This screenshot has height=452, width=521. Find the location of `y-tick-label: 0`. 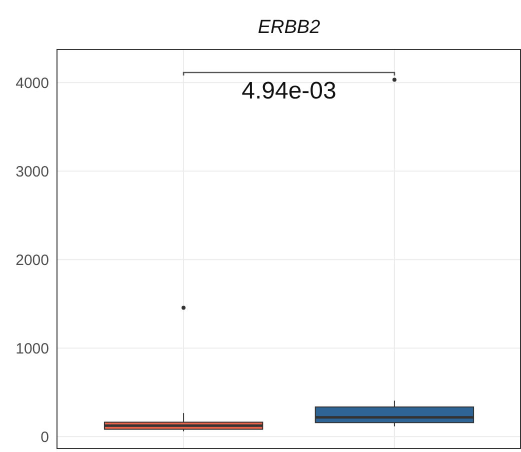

y-tick-label: 0 is located at coordinates (44, 437).